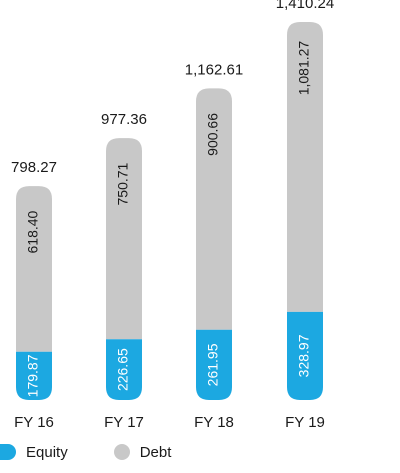 This screenshot has height=473, width=400. I want to click on legend-item-equity: Equity, so click(34, 452).